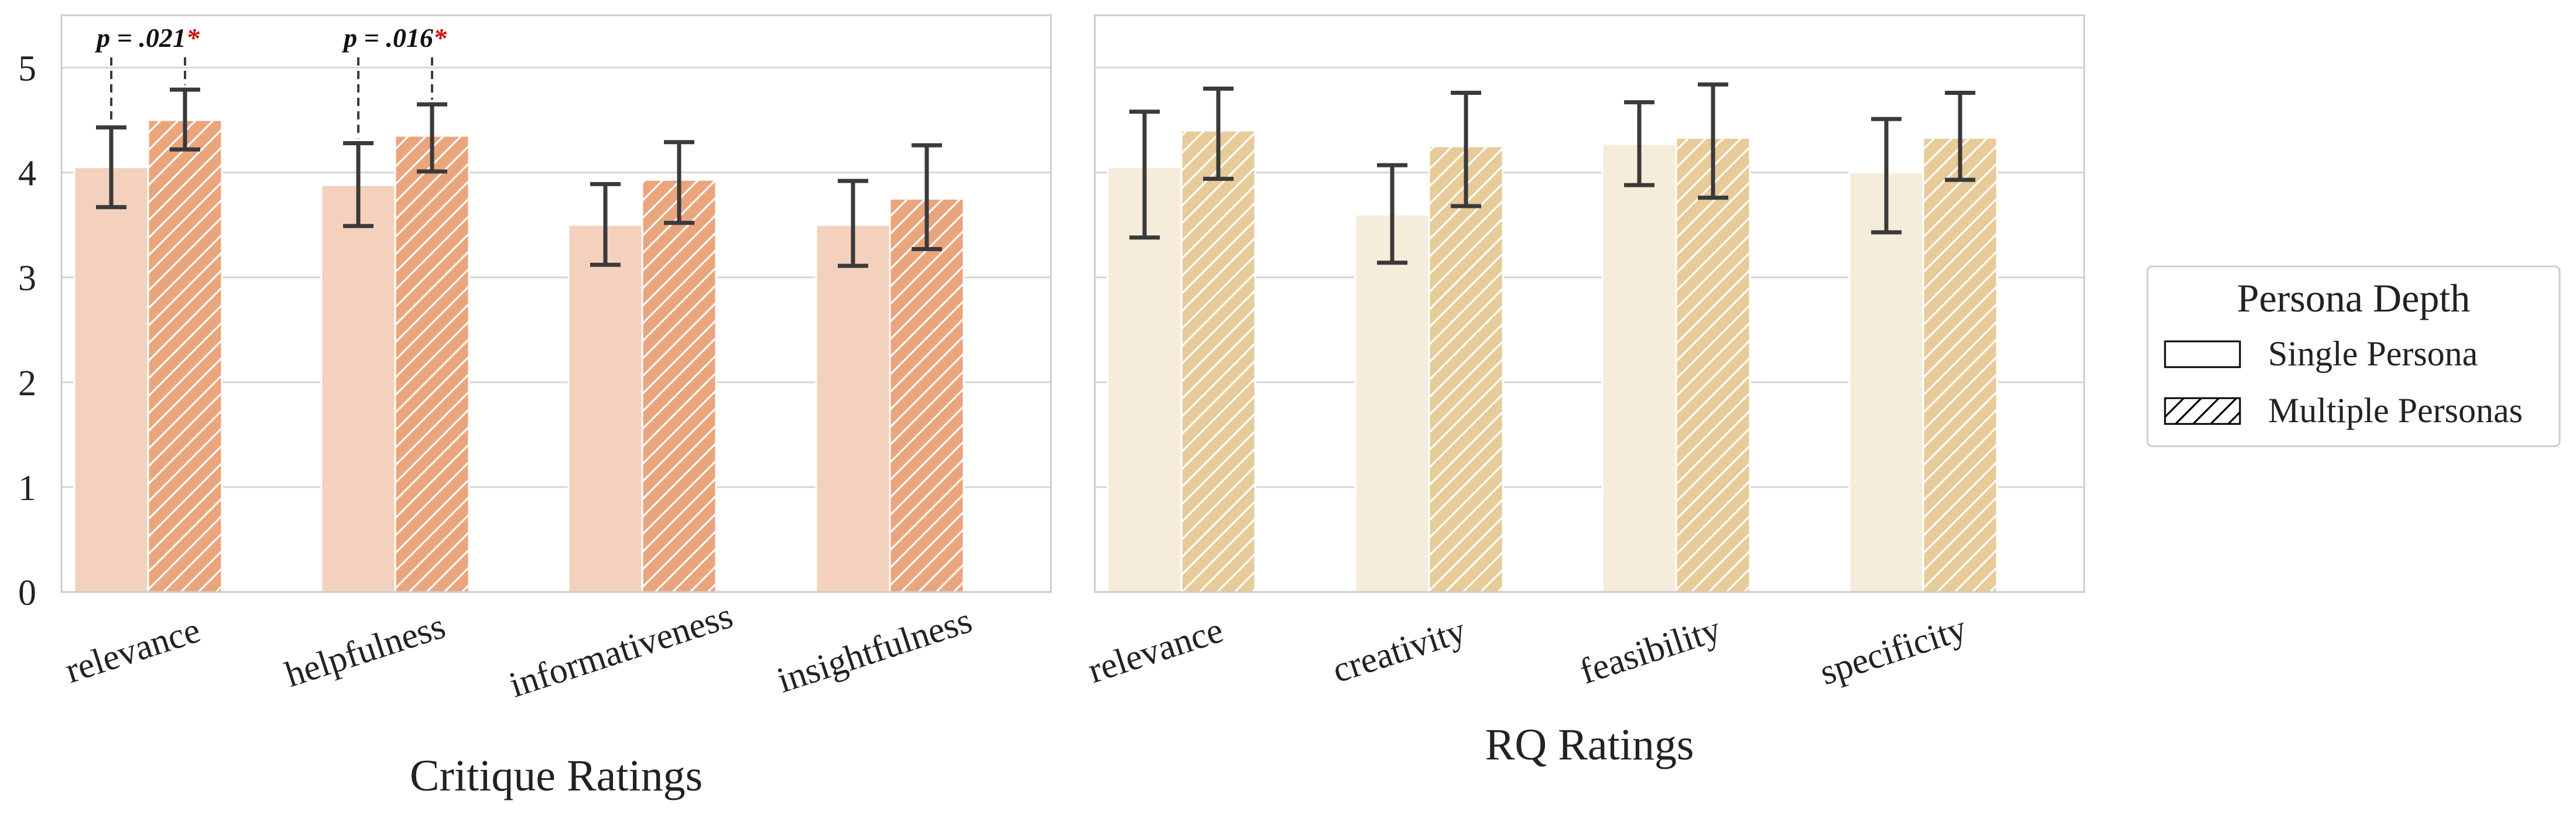  What do you see at coordinates (679, 386) in the screenshot?
I see `bar-hatch-informativeness-multiple` at bounding box center [679, 386].